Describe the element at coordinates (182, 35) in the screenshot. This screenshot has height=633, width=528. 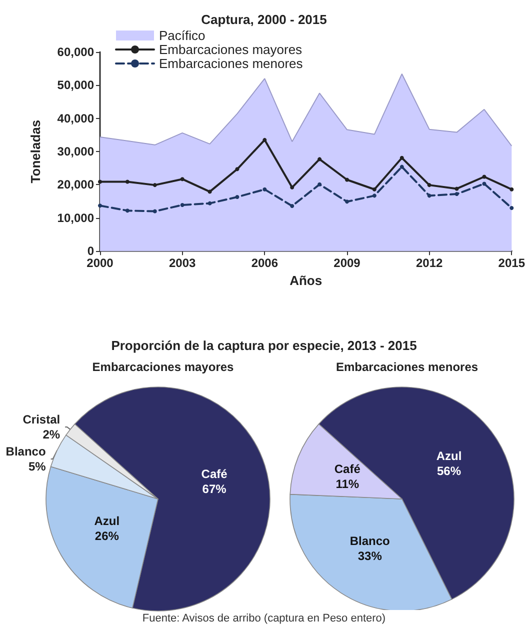
I see `legend-label: Pacífico` at that location.